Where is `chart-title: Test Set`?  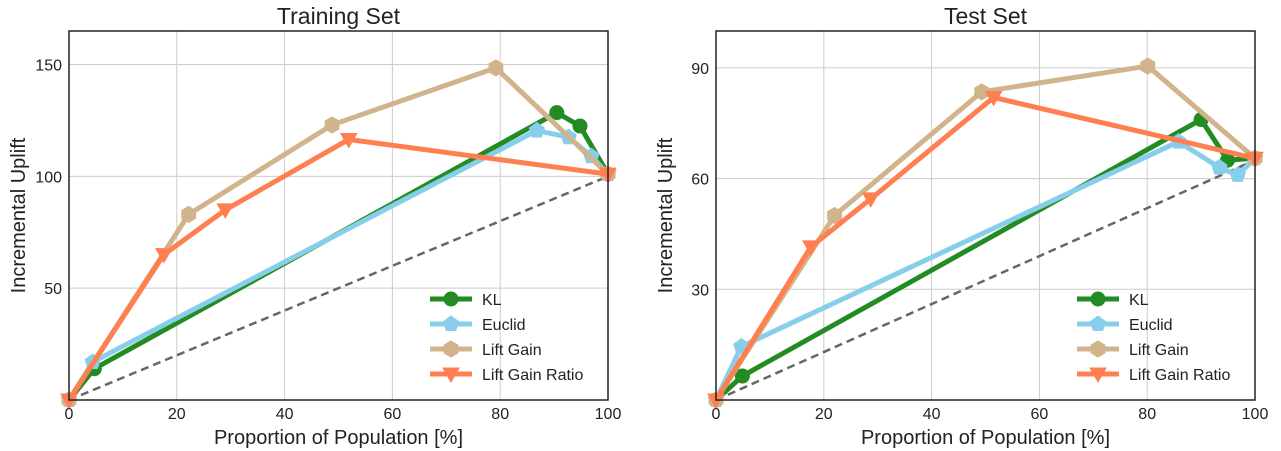
chart-title: Test Set is located at coordinates (986, 16).